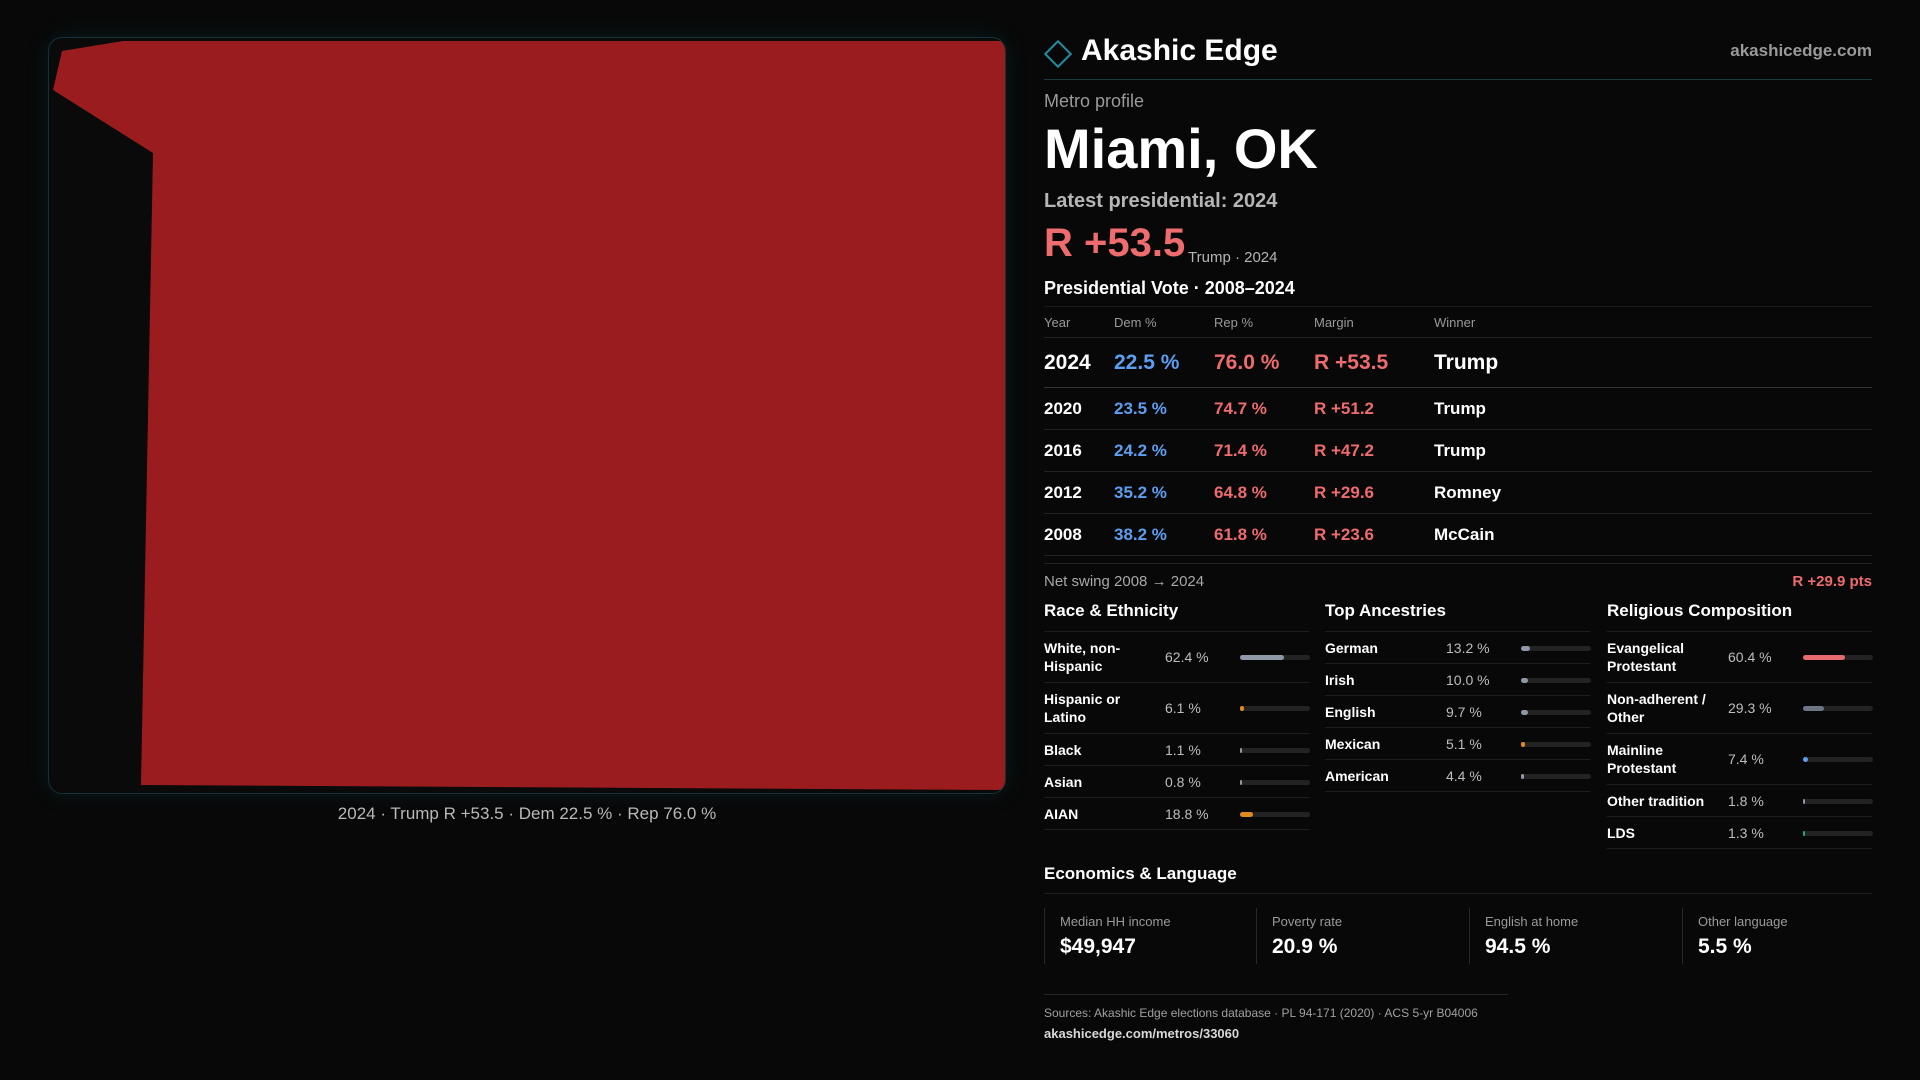 The image size is (1920, 1080). I want to click on rep-cell: 74.7 %, so click(1240, 408).